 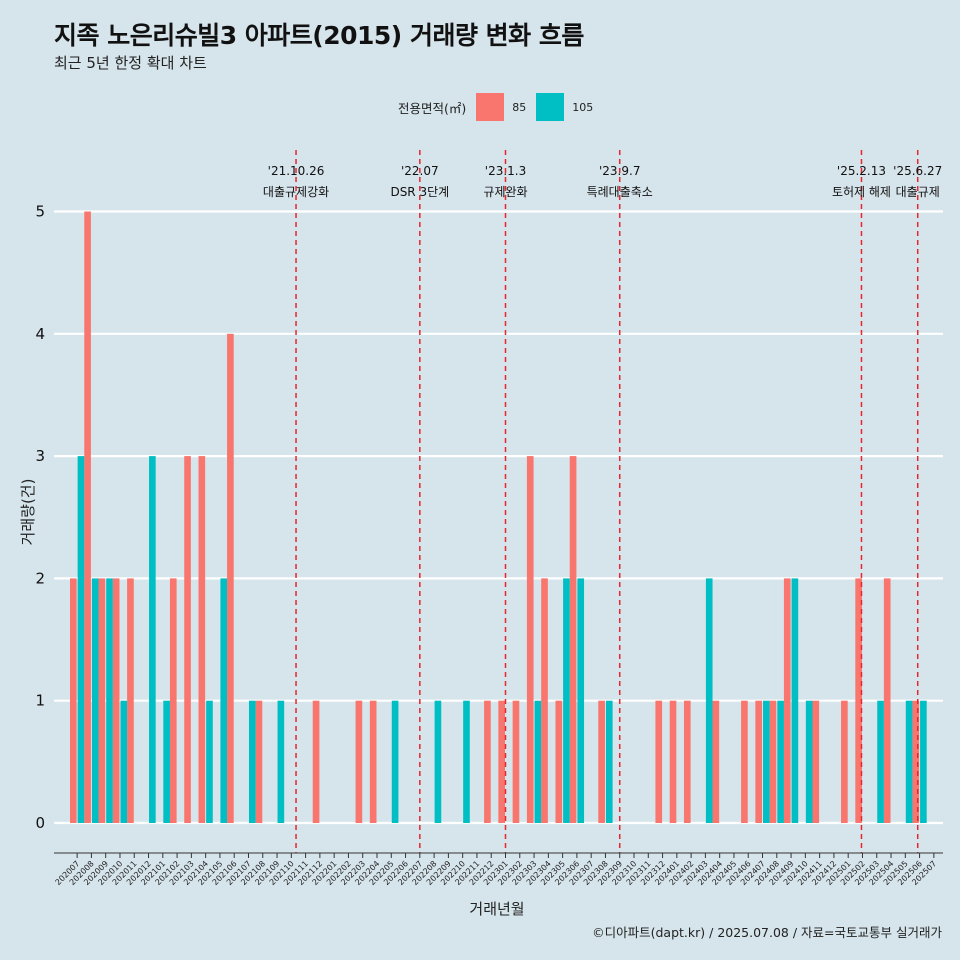 What do you see at coordinates (505, 192) in the screenshot?
I see `event-label: 규제완화` at bounding box center [505, 192].